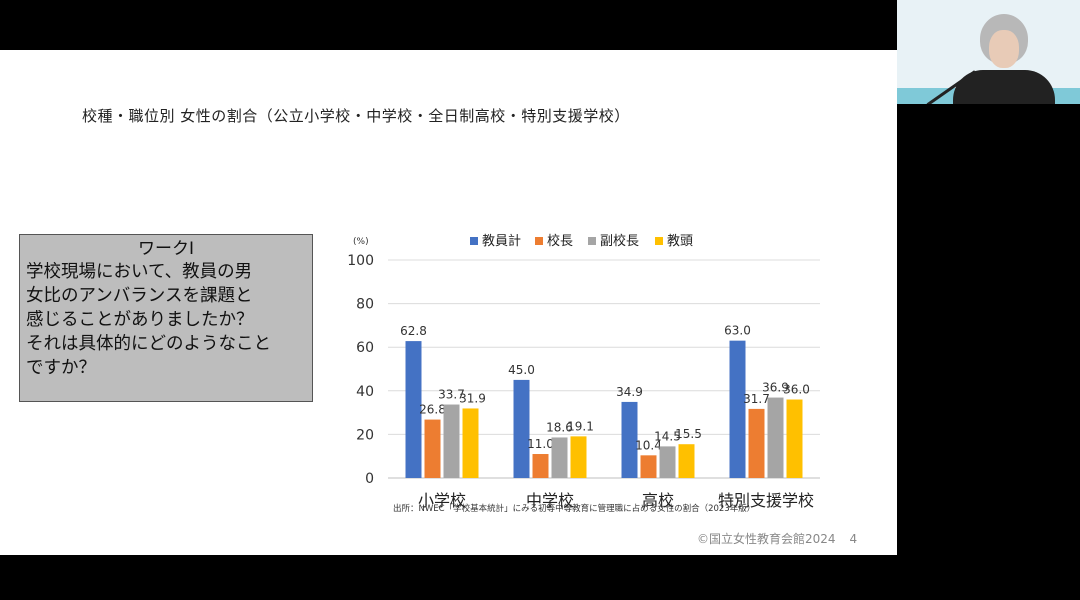 The height and width of the screenshot is (600, 1080). What do you see at coordinates (560, 241) in the screenshot?
I see `legend-label: 校長` at bounding box center [560, 241].